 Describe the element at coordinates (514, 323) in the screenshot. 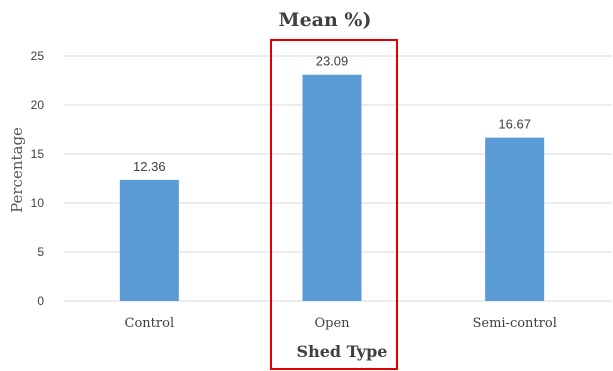

I see `x-tick-label: Semi-control` at that location.